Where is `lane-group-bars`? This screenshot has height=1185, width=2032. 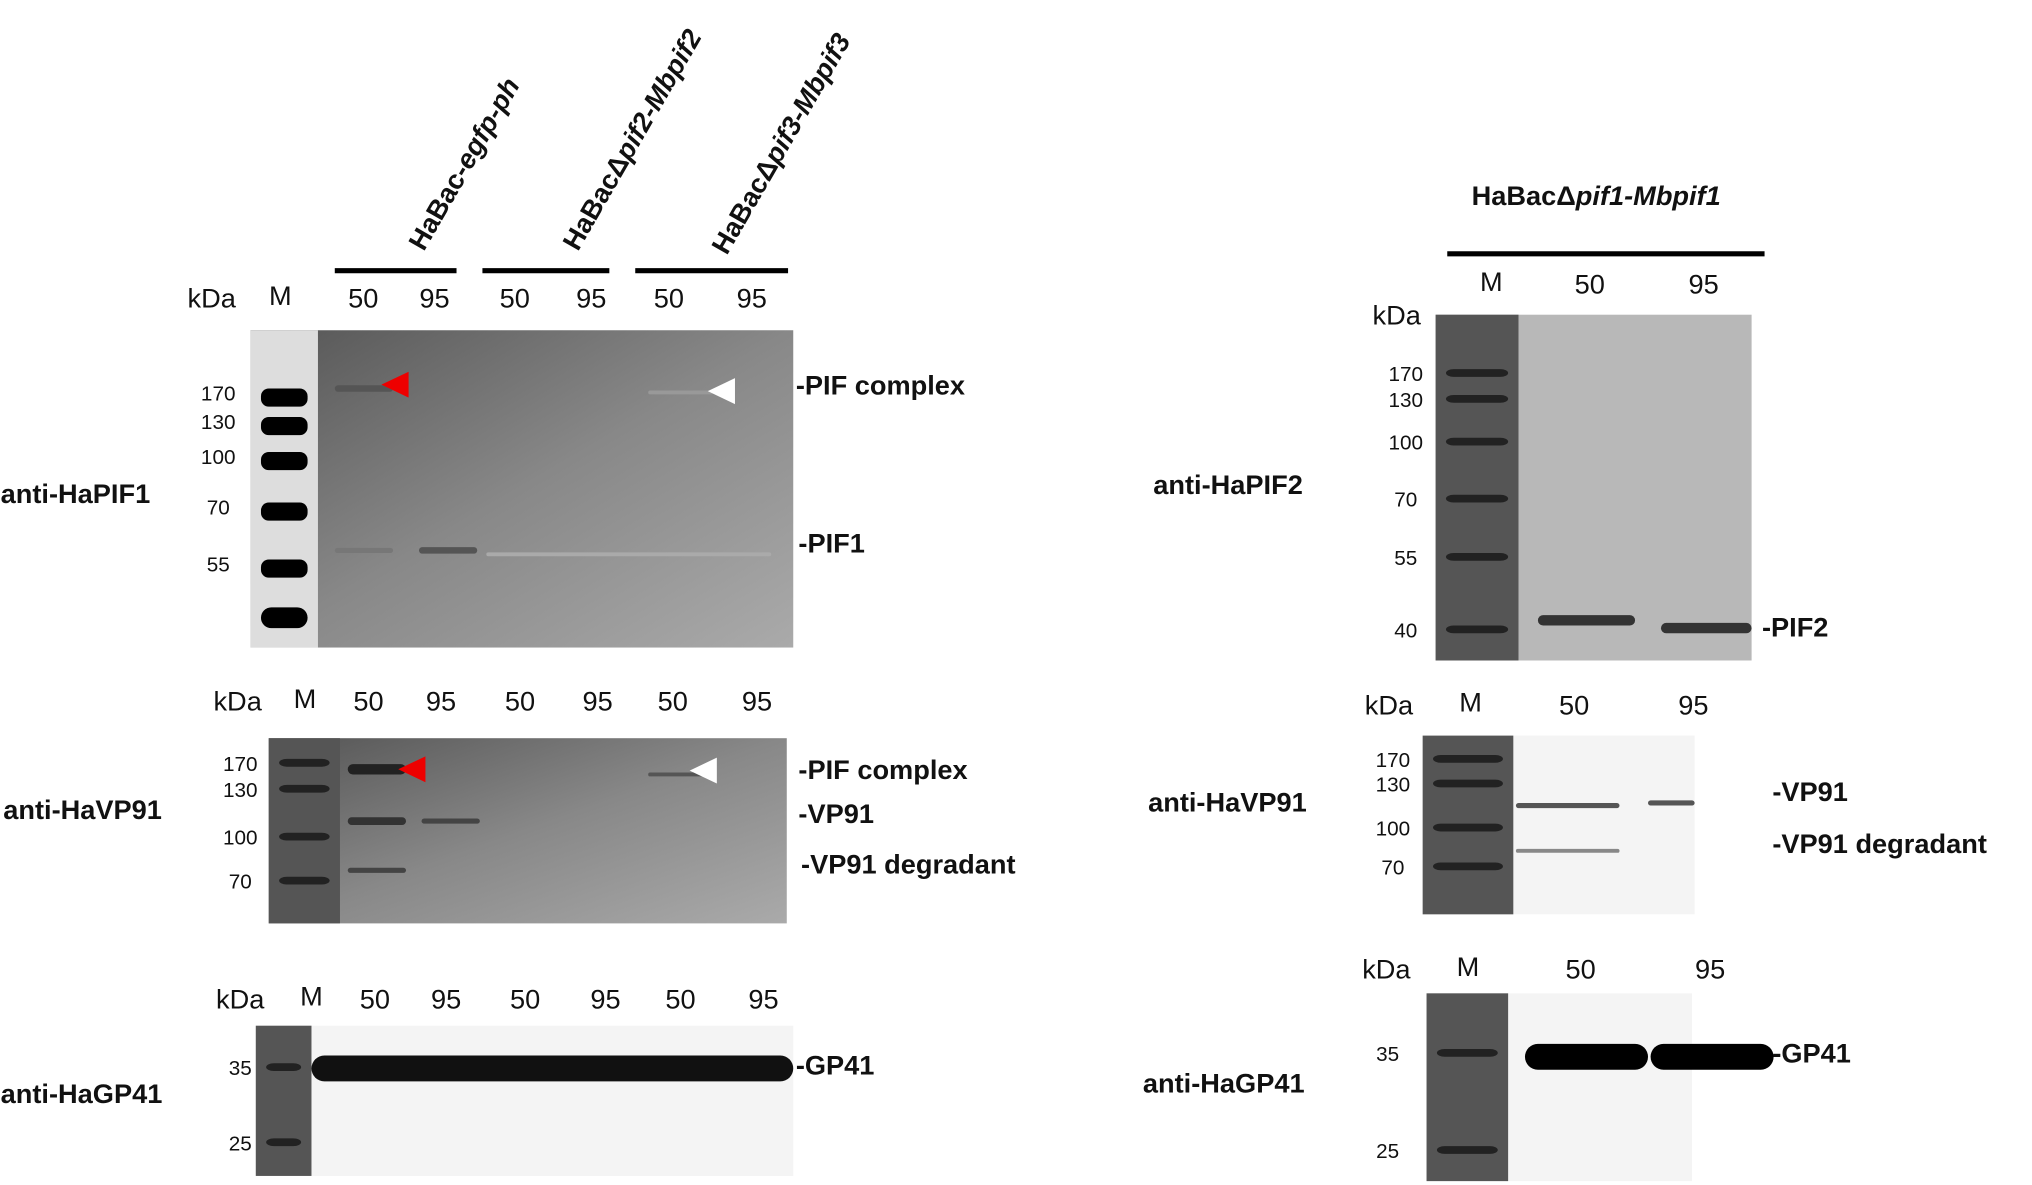 lane-group-bars is located at coordinates (1049, 262).